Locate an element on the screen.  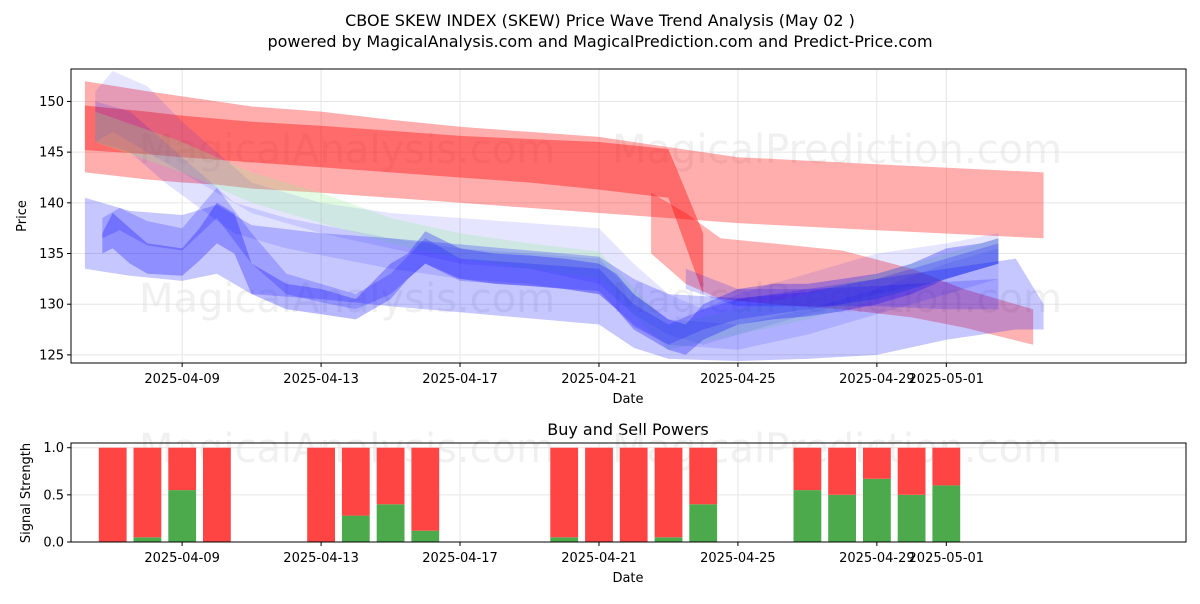
price-y-tick-label-4: 145 is located at coordinates (51, 153).